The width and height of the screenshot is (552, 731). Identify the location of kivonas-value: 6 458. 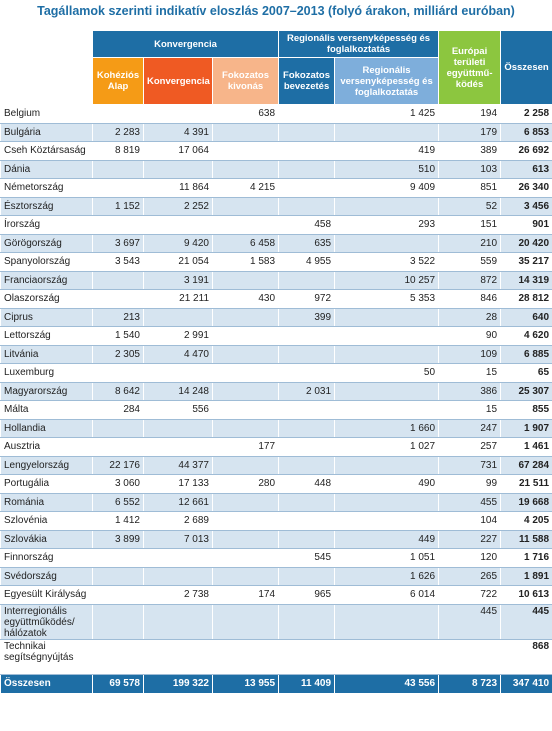
(245, 243).